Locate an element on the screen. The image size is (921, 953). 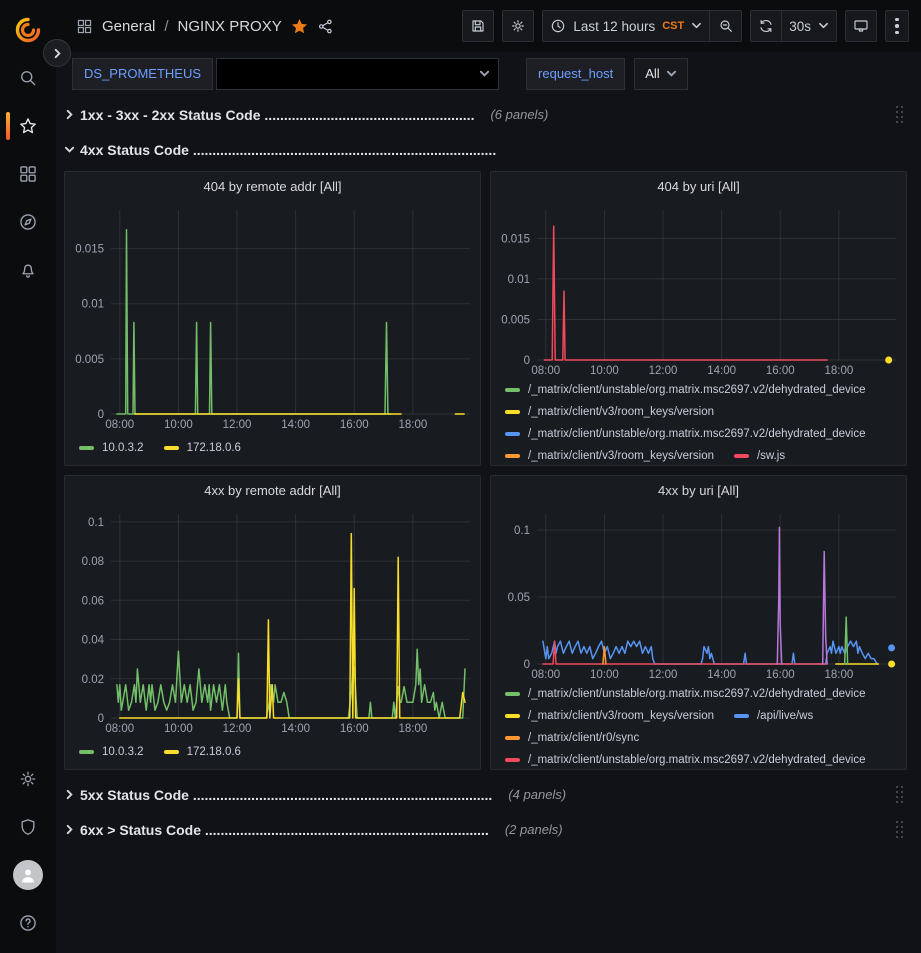
sidebar-item-search is located at coordinates (28, 78).